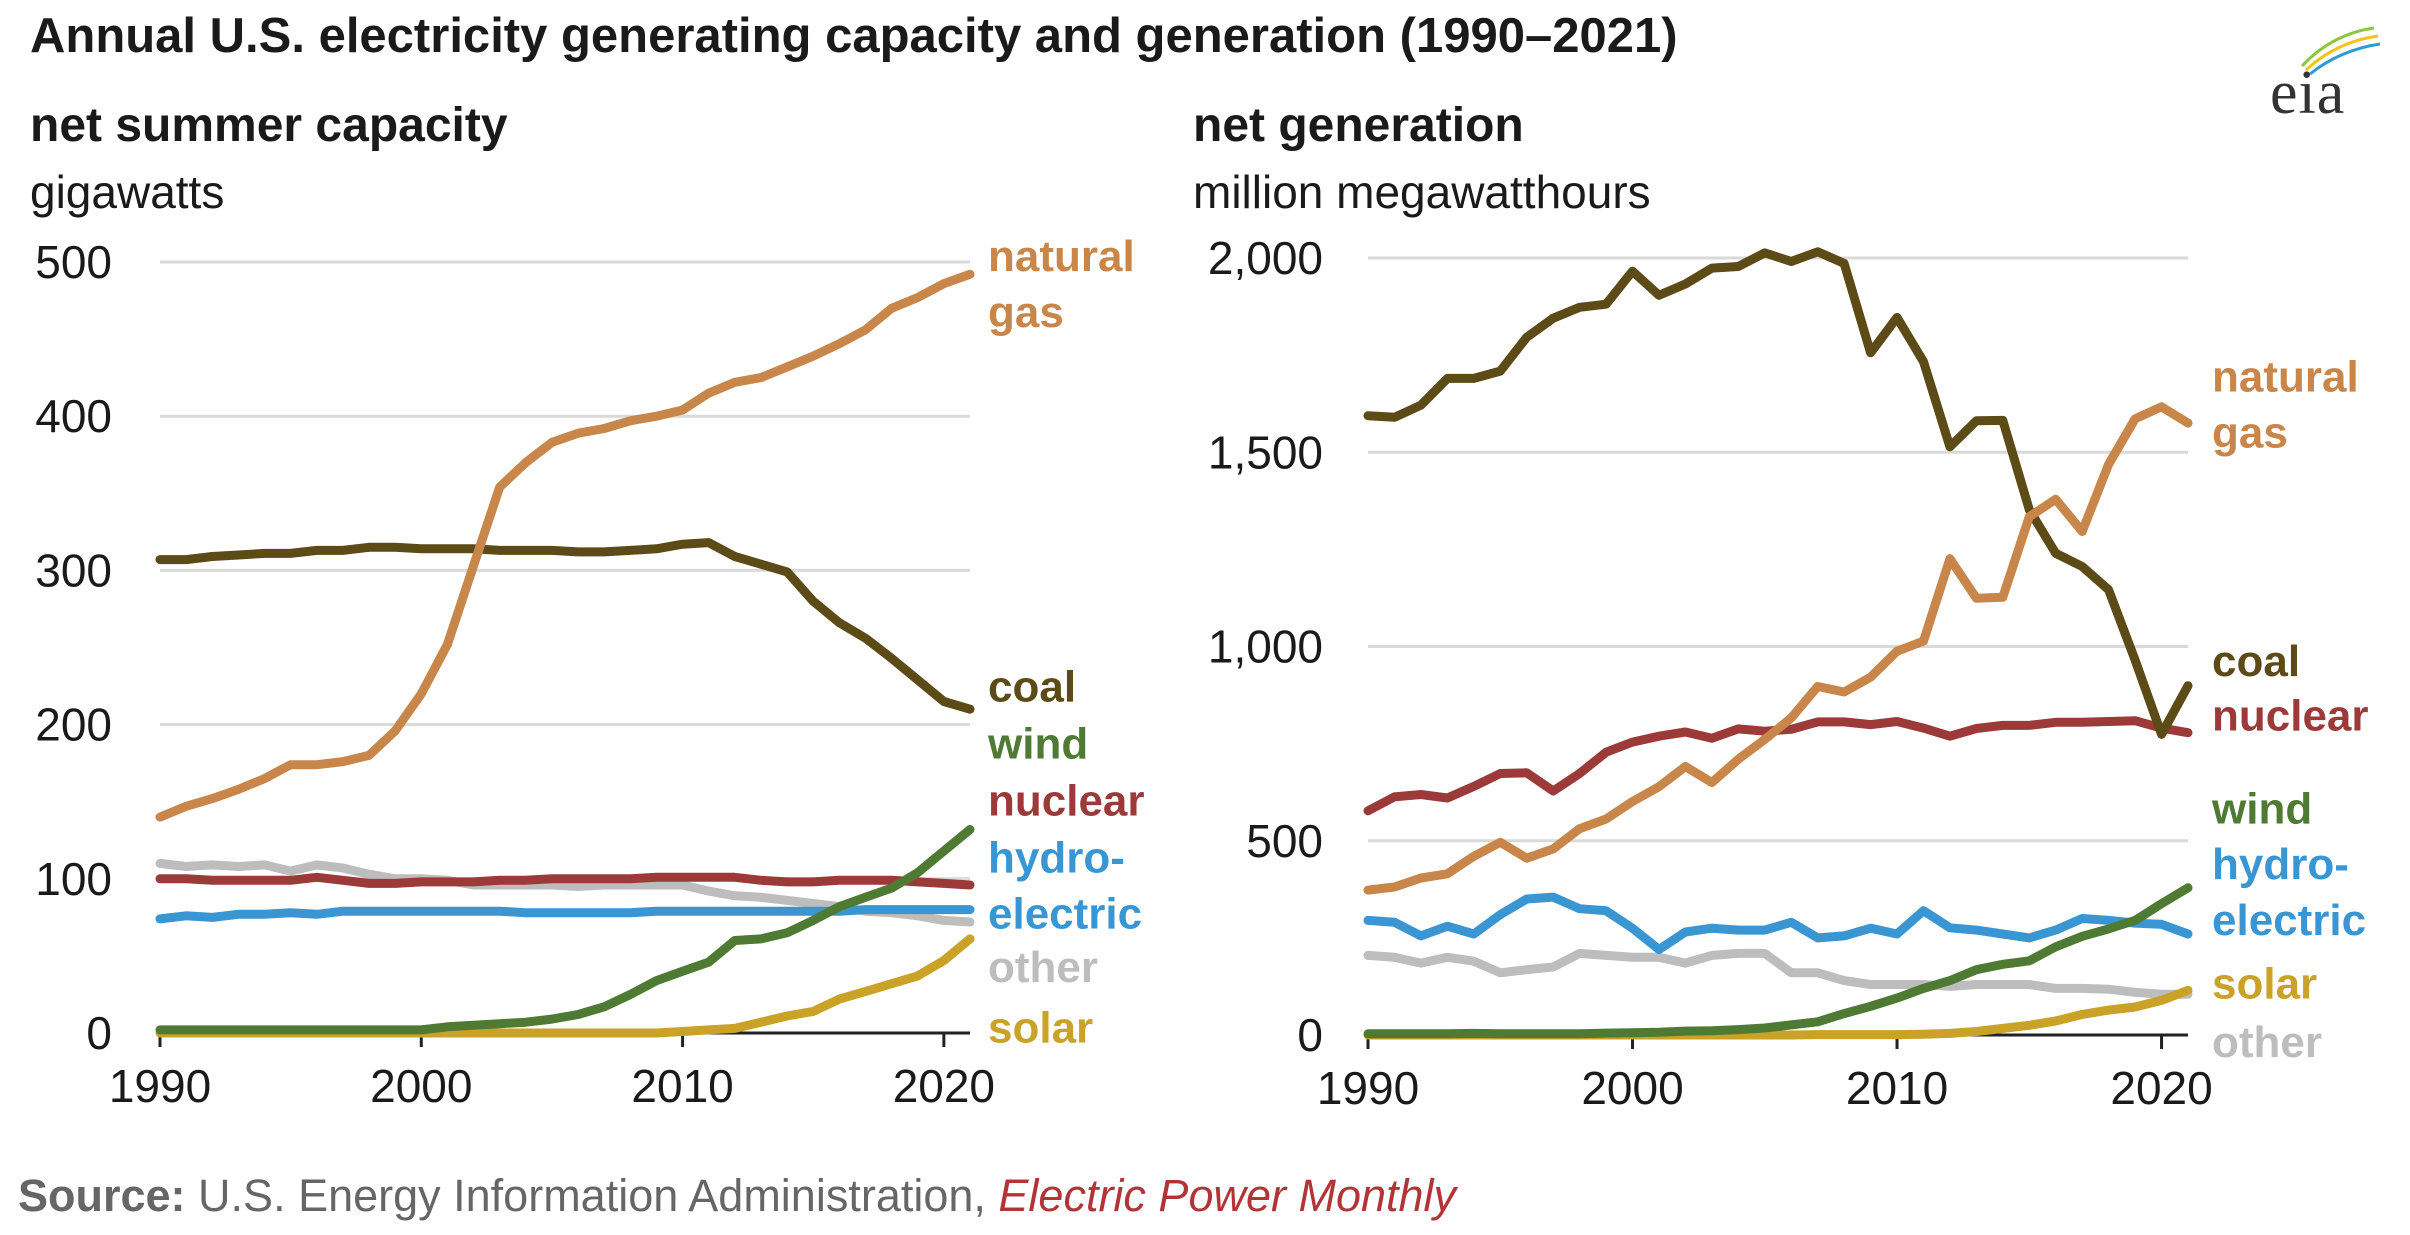 The width and height of the screenshot is (2410, 1235). I want to click on cap-series-label-natural_gas: gas, so click(1026, 312).